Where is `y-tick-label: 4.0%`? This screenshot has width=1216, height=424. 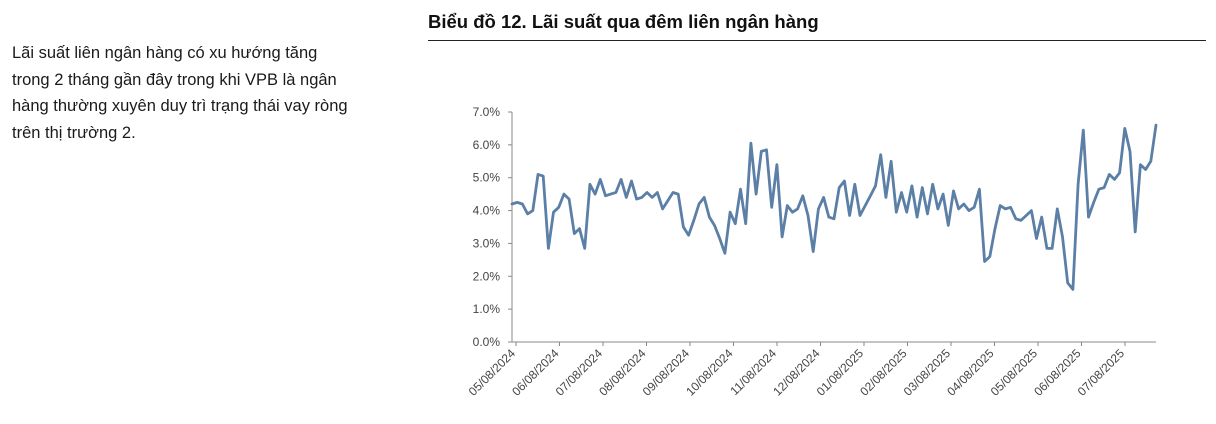
y-tick-label: 4.0% is located at coordinates (487, 211).